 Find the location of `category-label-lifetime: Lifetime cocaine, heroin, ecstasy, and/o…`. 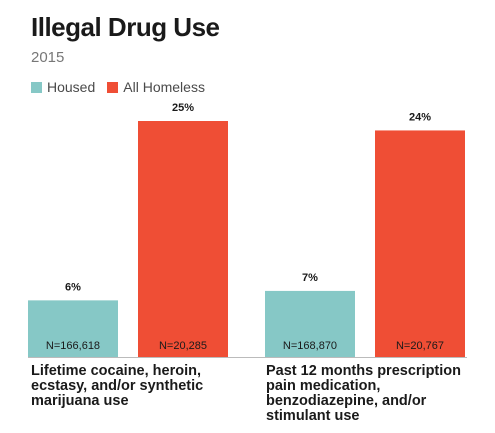

category-label-lifetime: Lifetime cocaine, heroin, ecstasy, and/o… is located at coordinates (117, 386).